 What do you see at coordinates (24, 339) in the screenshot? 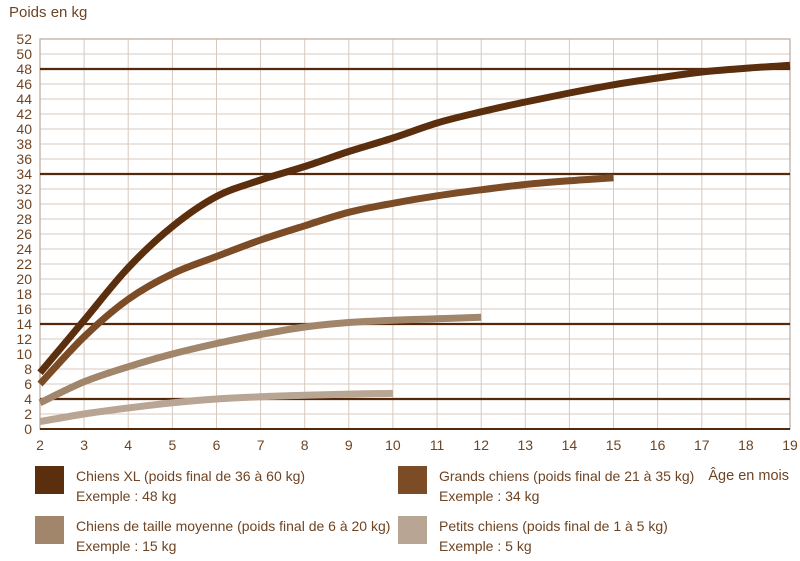
I see `y-tick-label: 12` at bounding box center [24, 339].